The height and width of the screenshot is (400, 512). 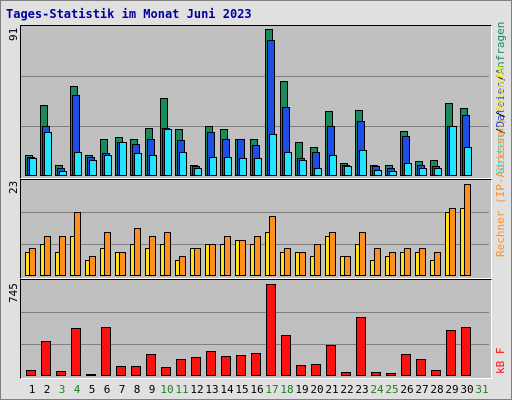 I want to click on x-tick-label-day-12: 12, so click(x=196, y=389).